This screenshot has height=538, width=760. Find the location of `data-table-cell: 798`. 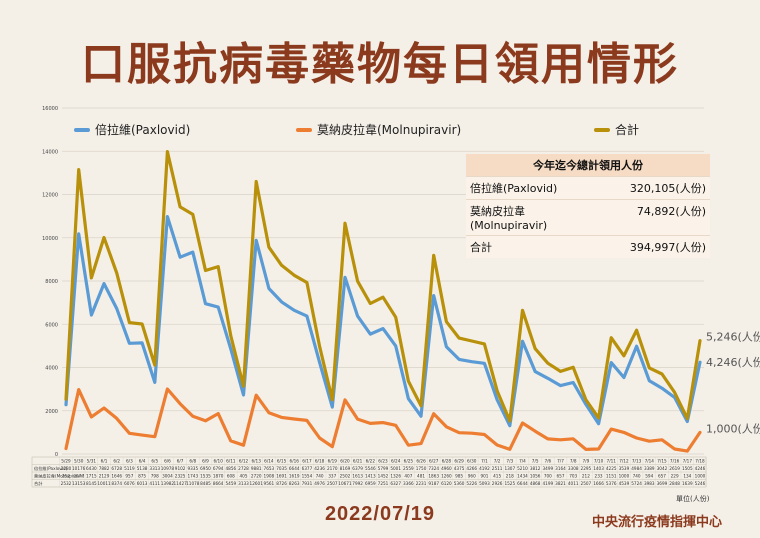

data-table-cell: 798 is located at coordinates (155, 476).